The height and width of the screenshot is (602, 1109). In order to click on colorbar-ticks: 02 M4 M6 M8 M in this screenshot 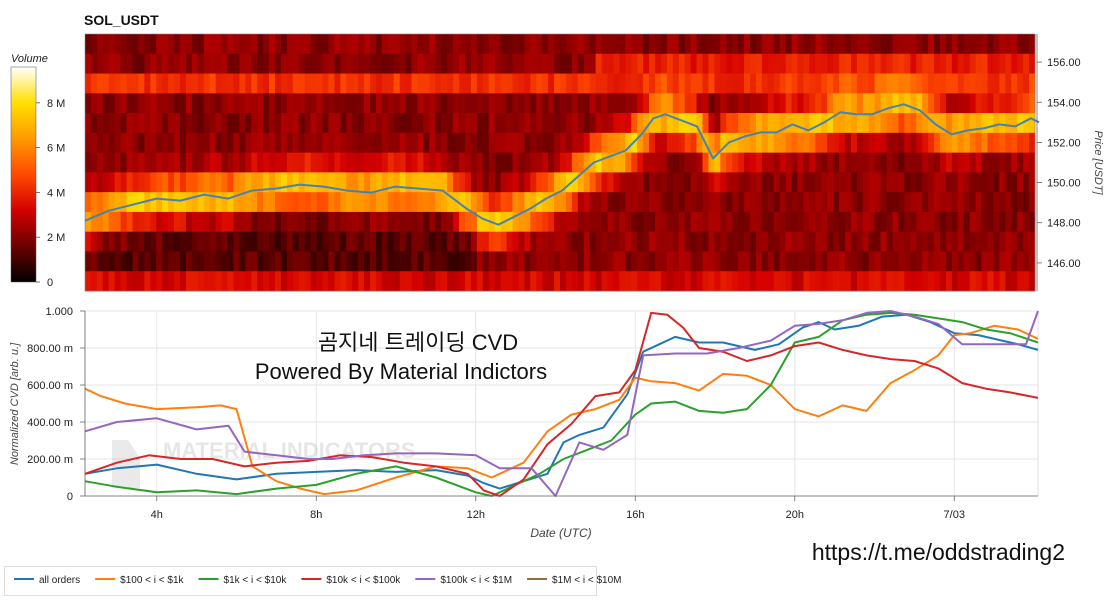, I will do `click(50, 193)`.